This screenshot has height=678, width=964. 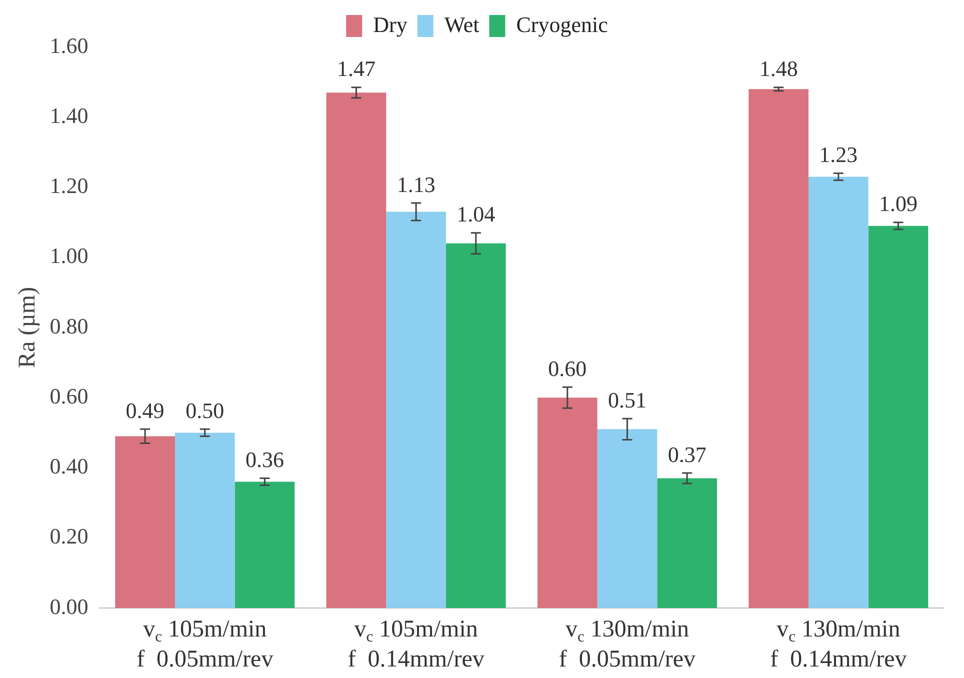 What do you see at coordinates (69, 325) in the screenshot?
I see `y-tick-label: 0.80` at bounding box center [69, 325].